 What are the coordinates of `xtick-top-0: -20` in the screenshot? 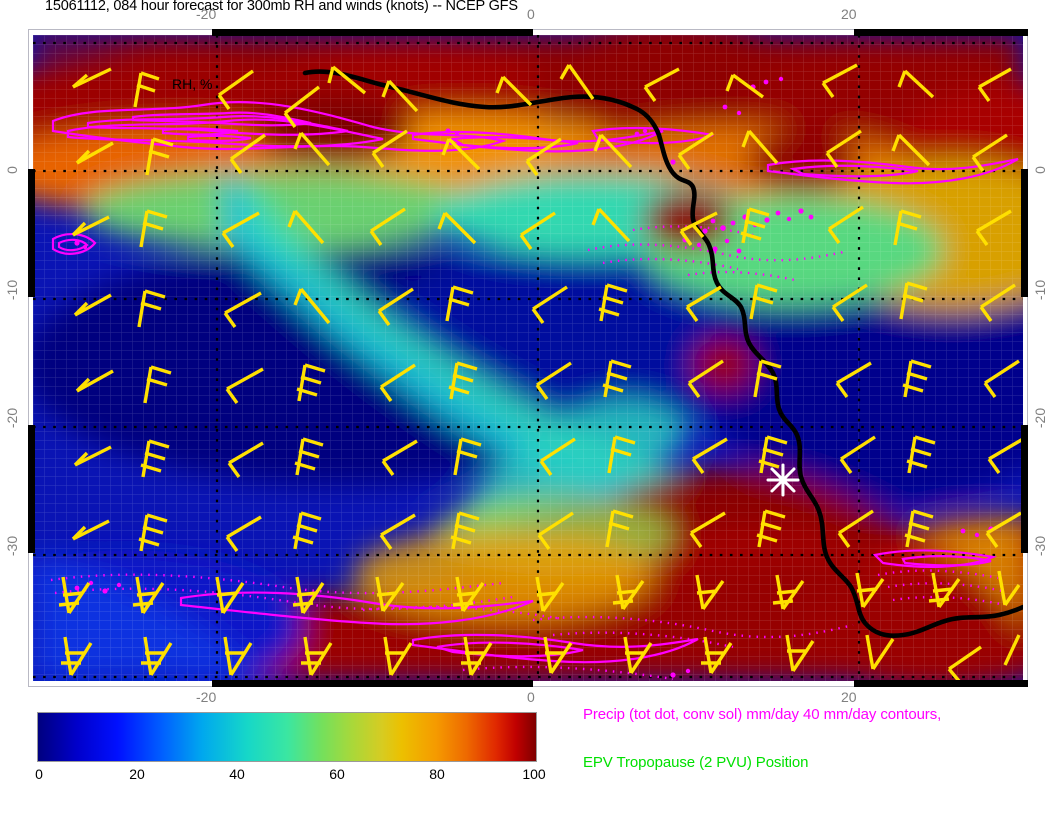 It's located at (206, 14).